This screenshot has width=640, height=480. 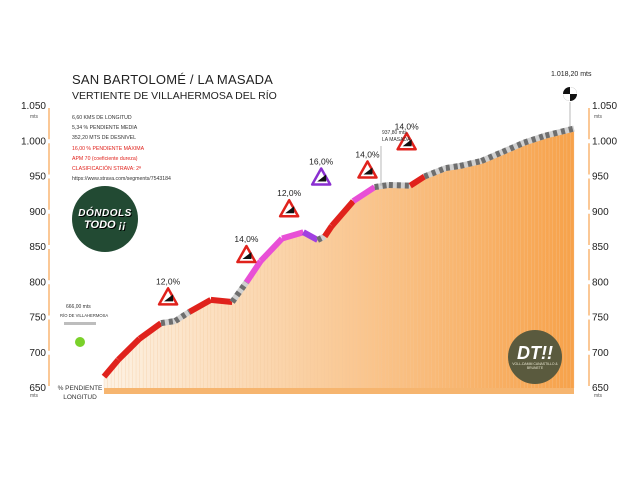 I want to click on waypoint-name: LA MASADA, so click(x=396, y=140).